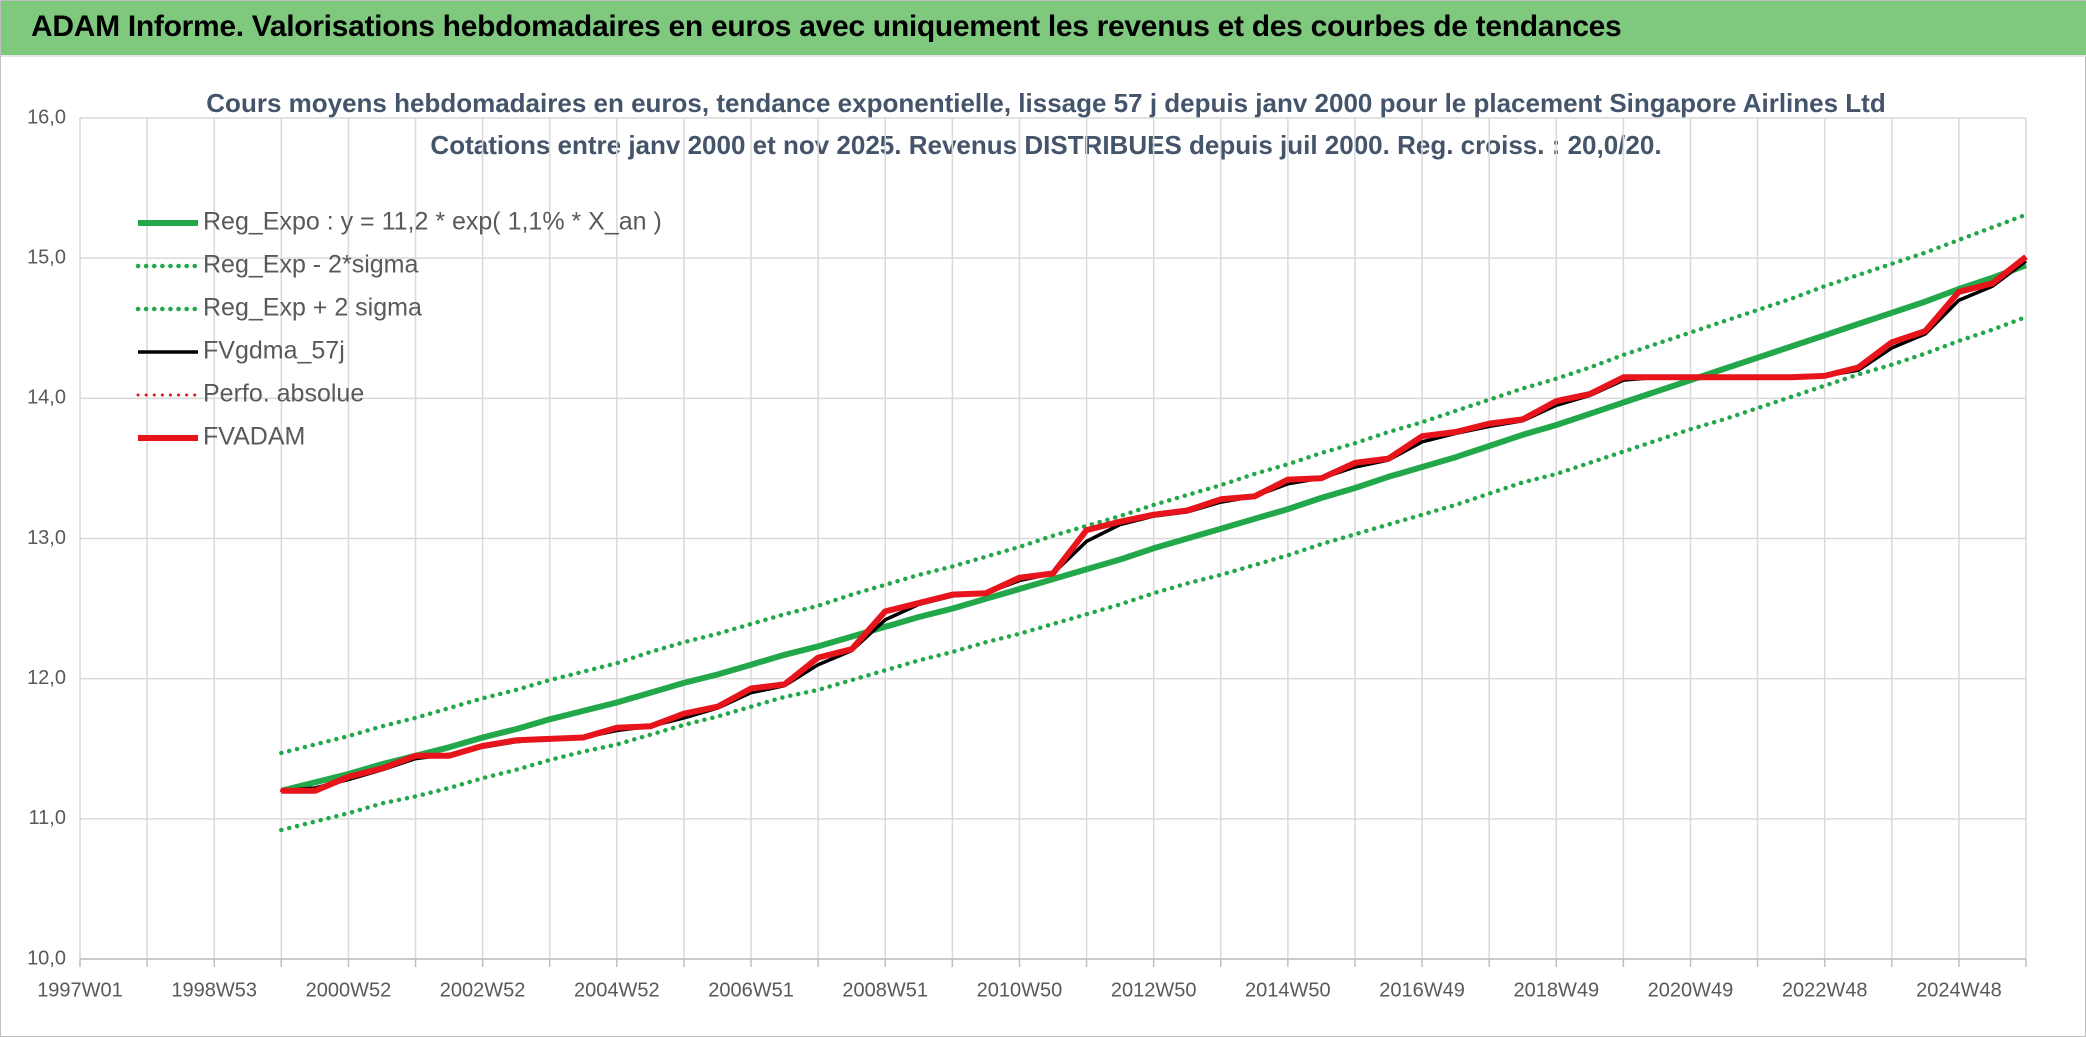 The width and height of the screenshot is (2086, 1037). What do you see at coordinates (254, 437) in the screenshot?
I see `legend-label: FVADAM` at bounding box center [254, 437].